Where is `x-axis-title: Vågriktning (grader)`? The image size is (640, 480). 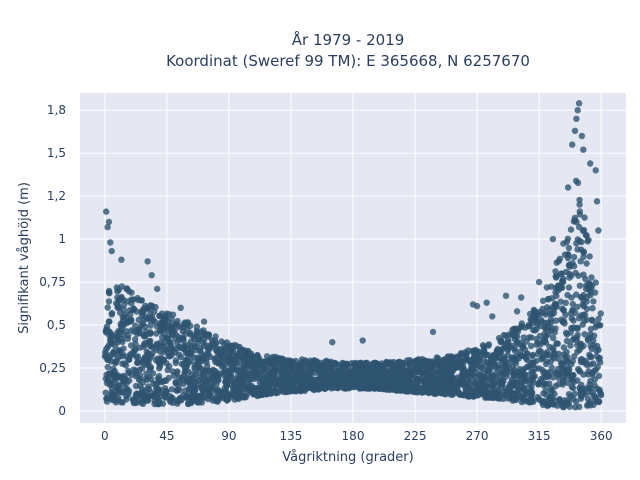 x-axis-title: Vågriktning (grader) is located at coordinates (347, 457).